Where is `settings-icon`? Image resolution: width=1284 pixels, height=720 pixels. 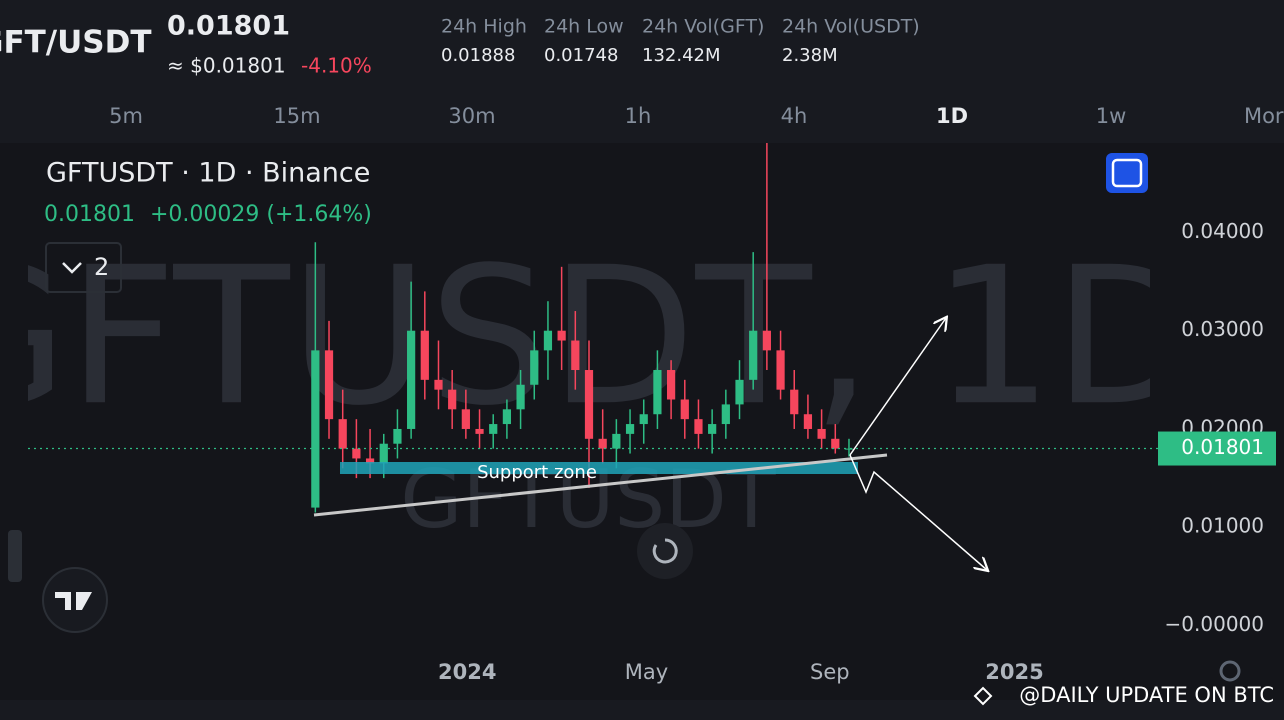
settings-icon is located at coordinates (1230, 671).